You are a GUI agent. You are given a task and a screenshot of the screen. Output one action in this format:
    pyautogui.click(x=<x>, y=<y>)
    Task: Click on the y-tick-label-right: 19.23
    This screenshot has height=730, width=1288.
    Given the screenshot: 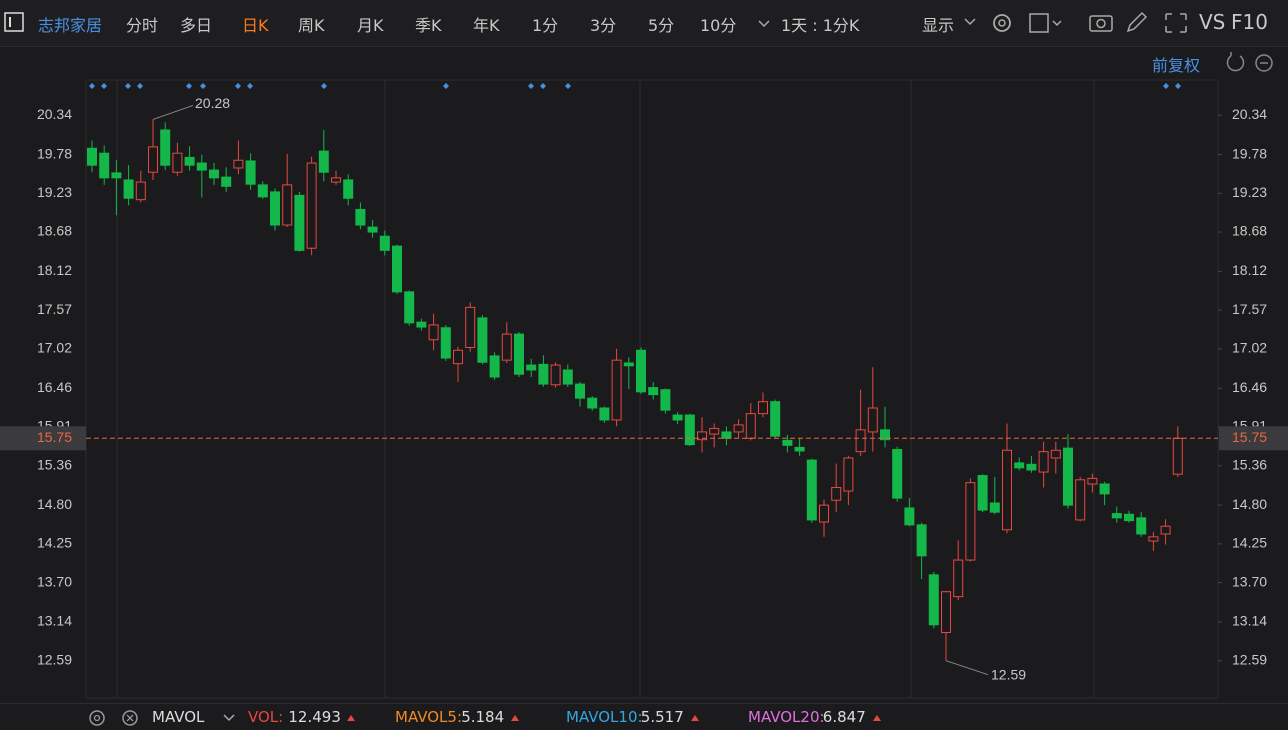 What is the action you would take?
    pyautogui.click(x=1249, y=192)
    